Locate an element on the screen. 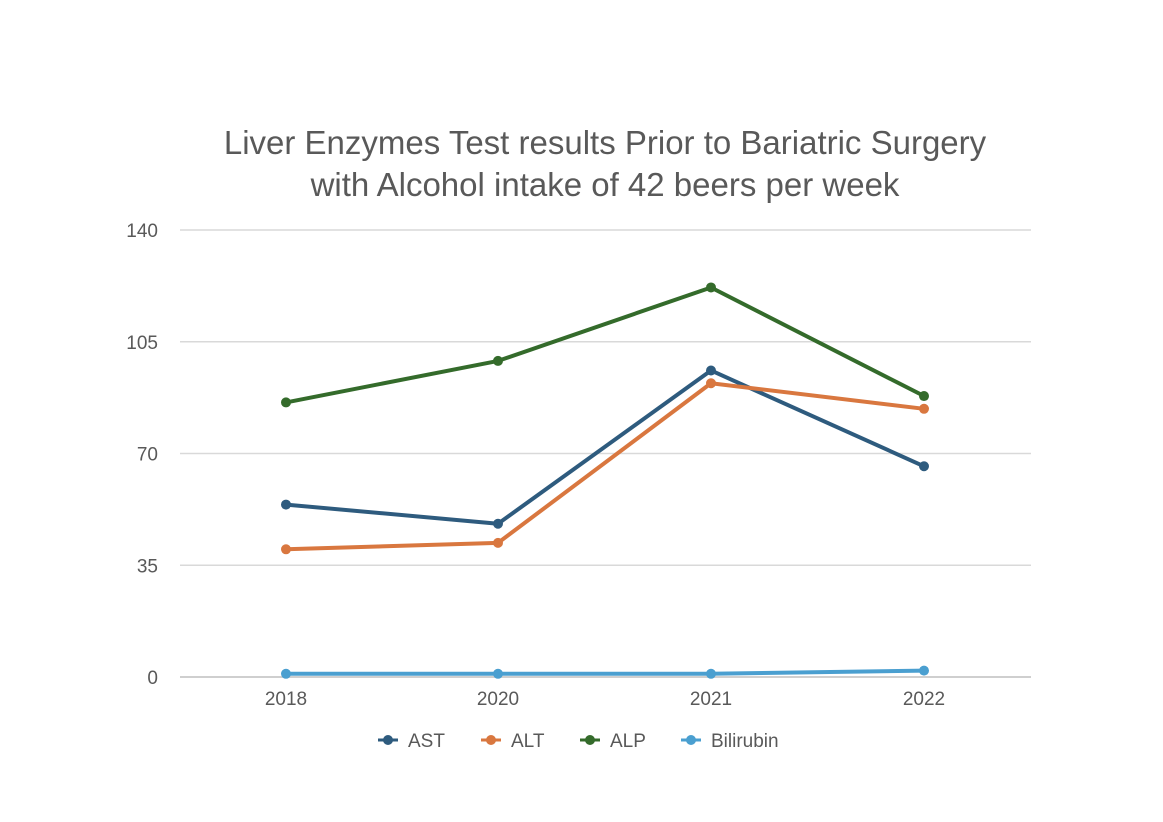  legend-item-ast: AST is located at coordinates (411, 741).